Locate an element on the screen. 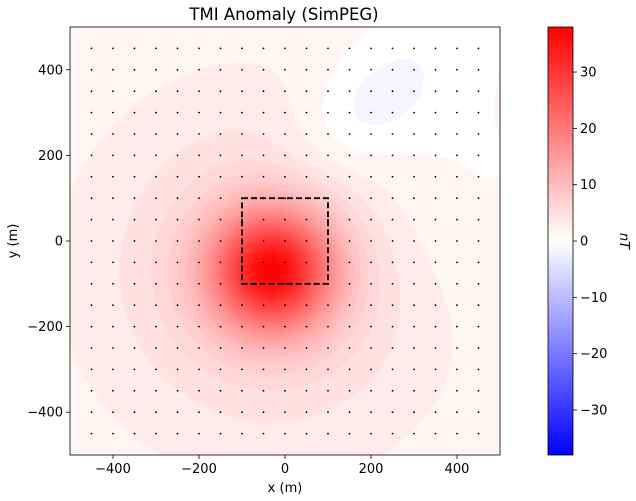  x-axis: −400 −200 0 200 400 is located at coordinates (282, 466).